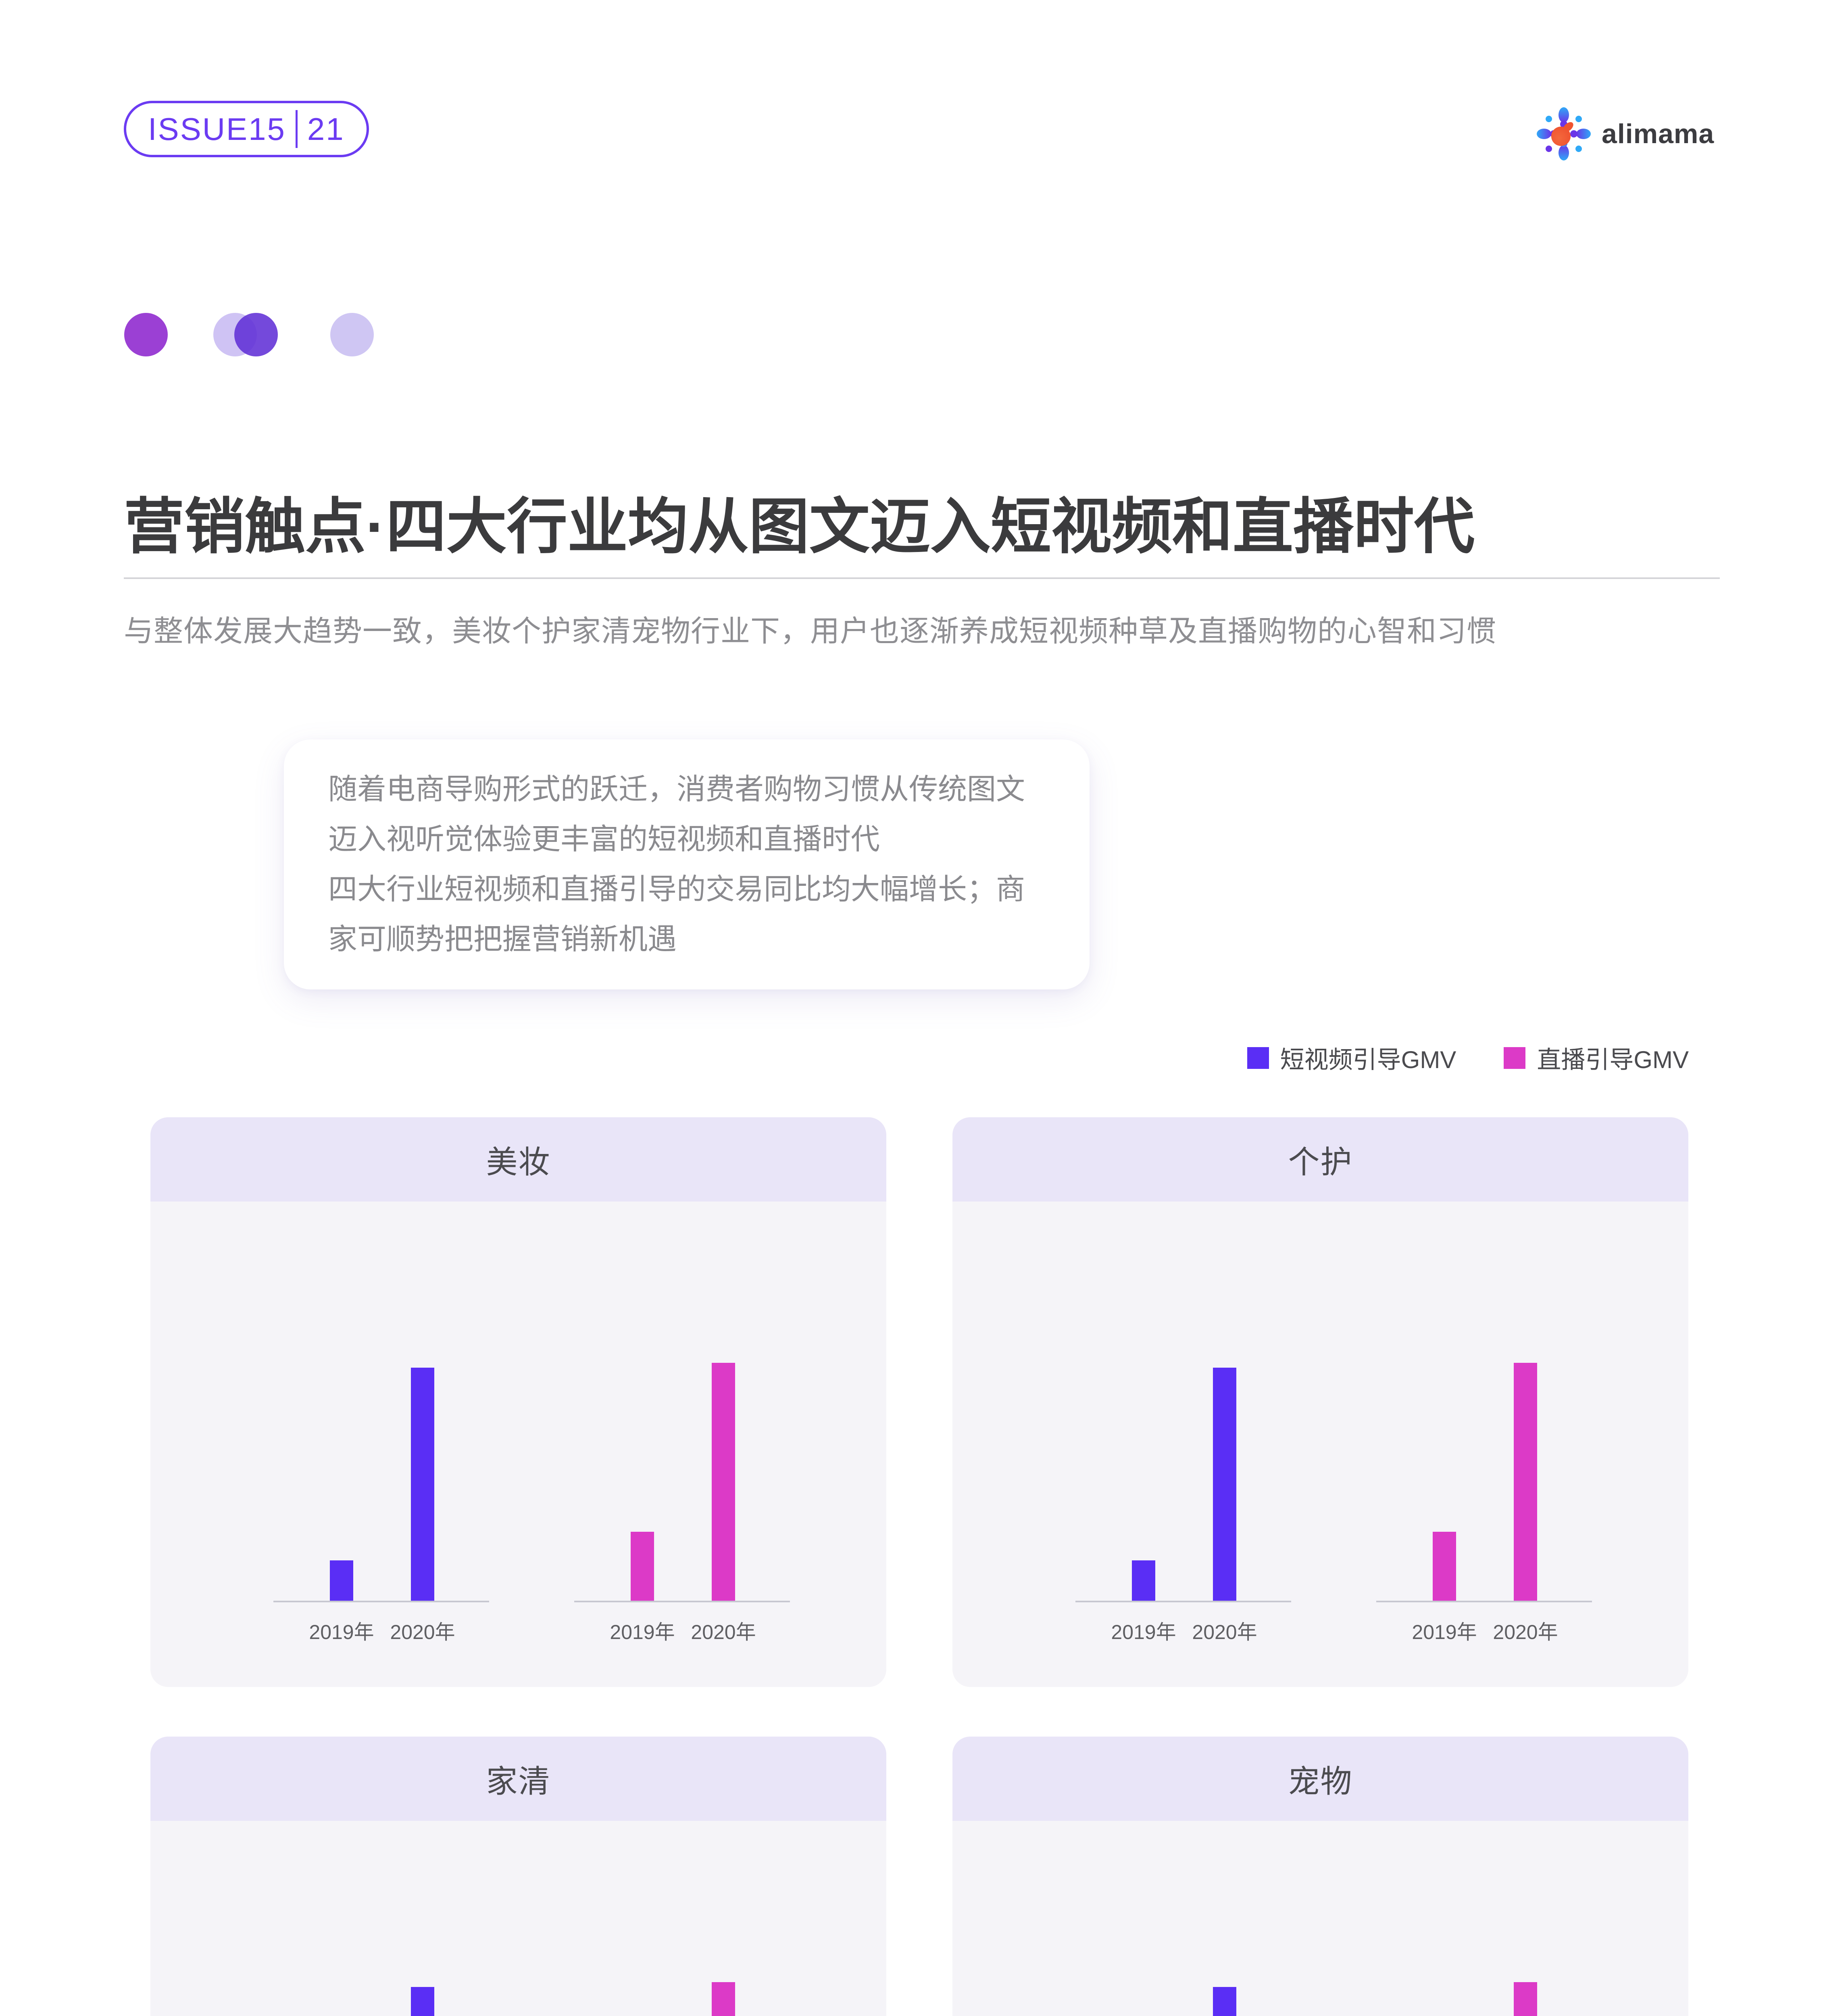 The image size is (1844, 2016). I want to click on issue-badge-issue: ISSUE15, so click(217, 129).